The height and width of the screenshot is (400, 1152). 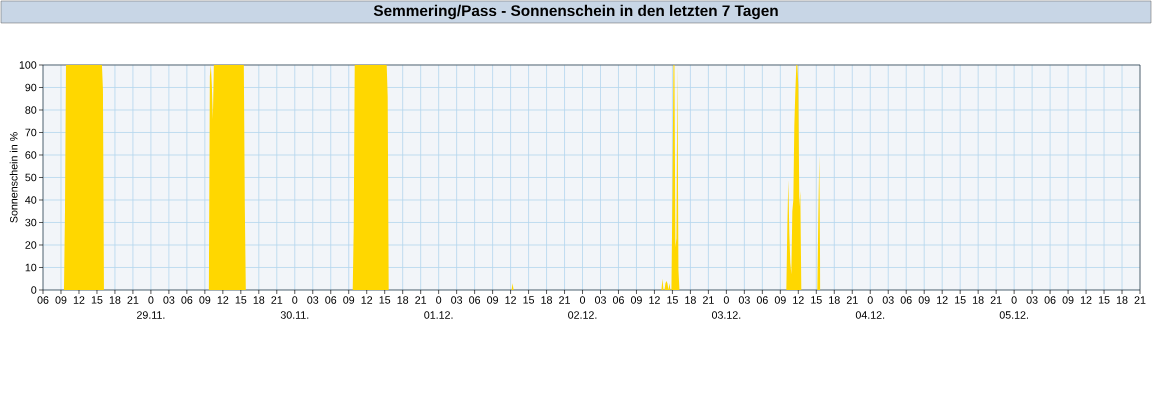 I want to click on y-tick-label: 60, so click(x=31, y=155).